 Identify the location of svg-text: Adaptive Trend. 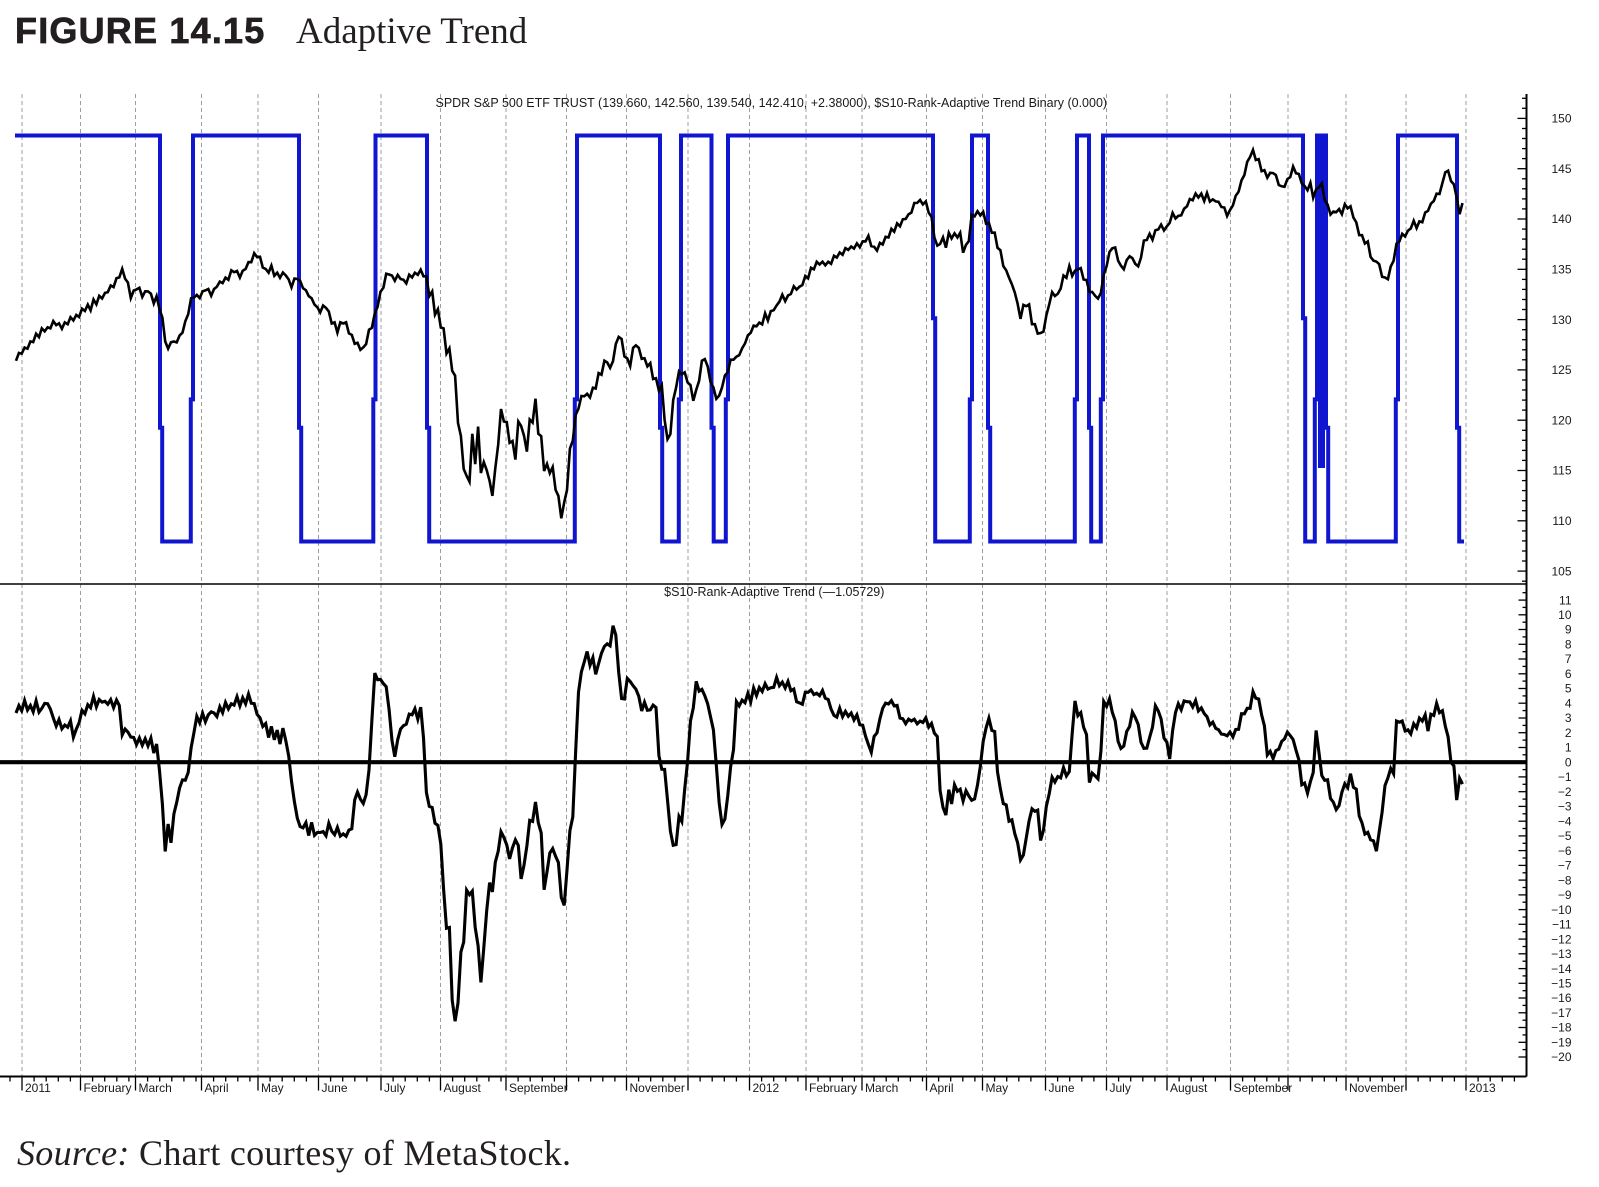
(412, 31).